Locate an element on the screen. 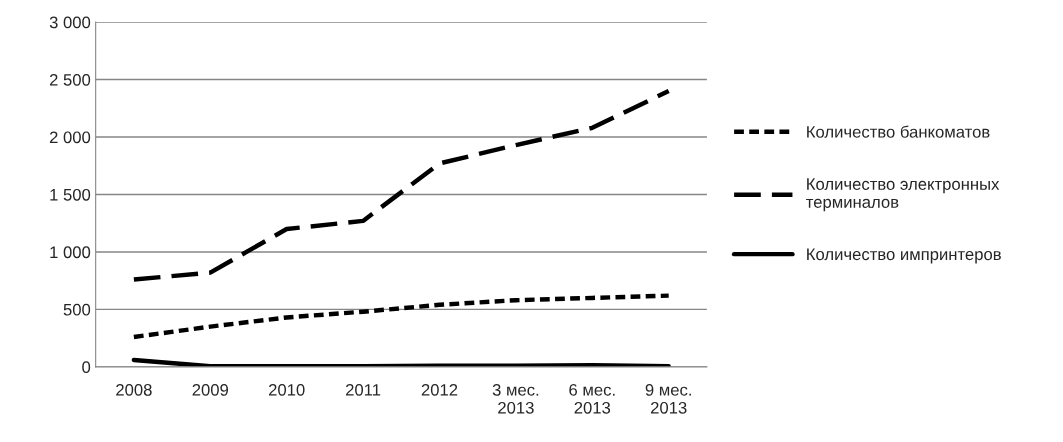 This screenshot has width=1063, height=442. x-tick-label: 2011 is located at coordinates (363, 389).